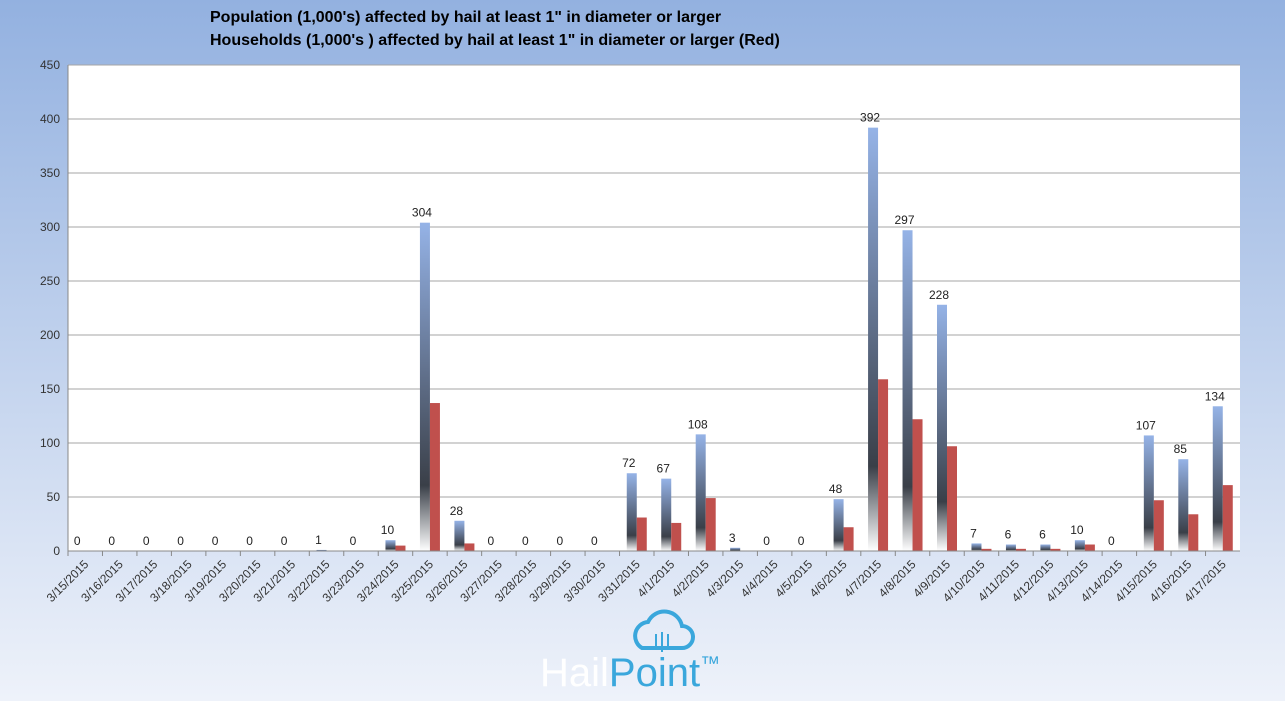 Image resolution: width=1285 pixels, height=701 pixels. I want to click on y-tick-label: 100, so click(50, 443).